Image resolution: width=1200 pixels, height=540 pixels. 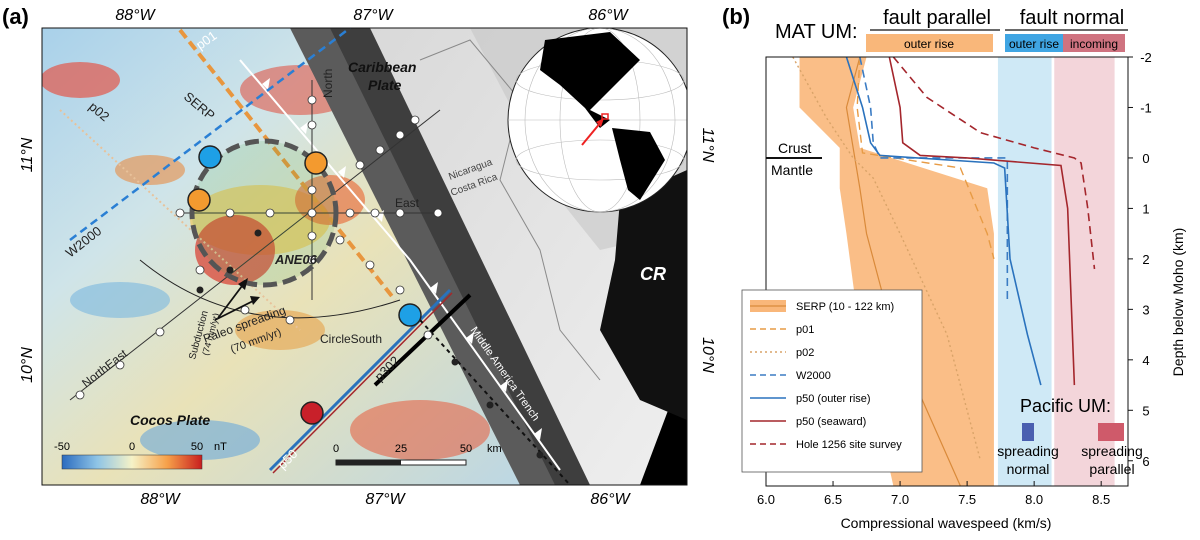 I want to click on crust-label: Crust, so click(x=795, y=148).